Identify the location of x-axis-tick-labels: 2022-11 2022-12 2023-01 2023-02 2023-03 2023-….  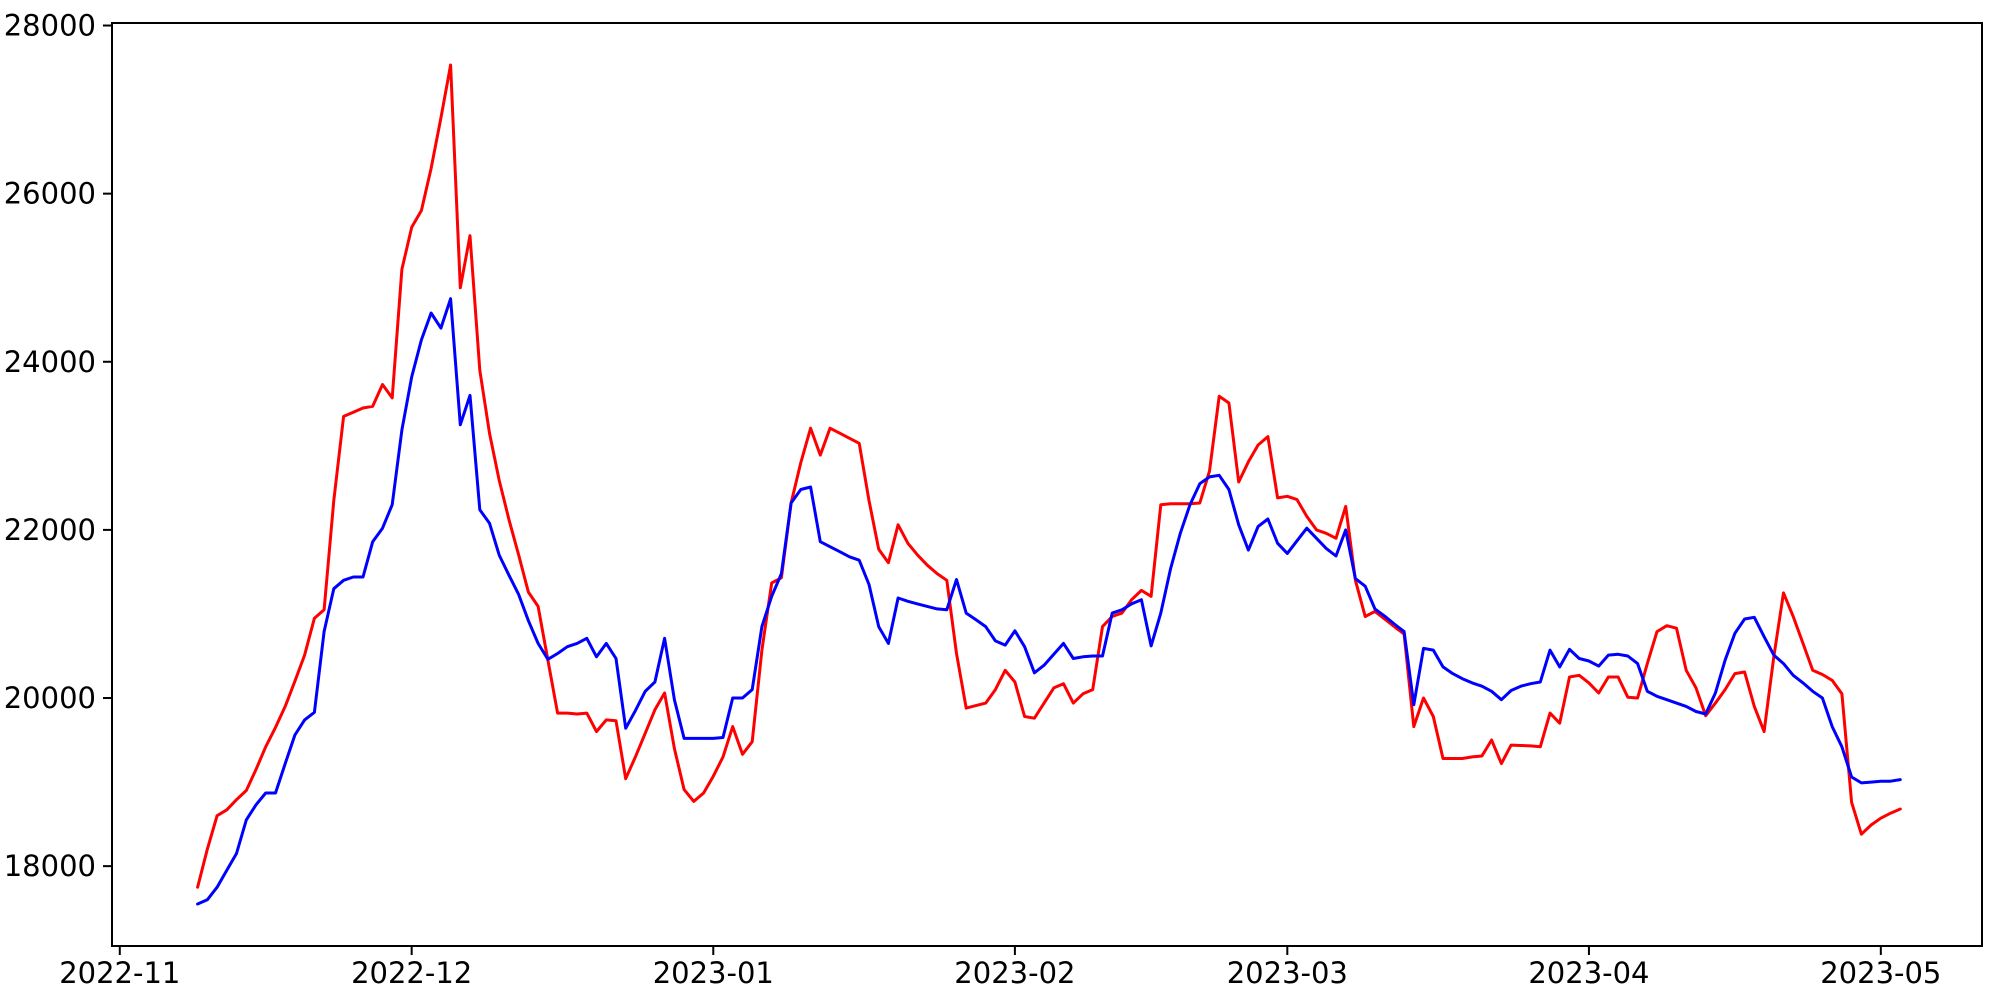
(1000, 973).